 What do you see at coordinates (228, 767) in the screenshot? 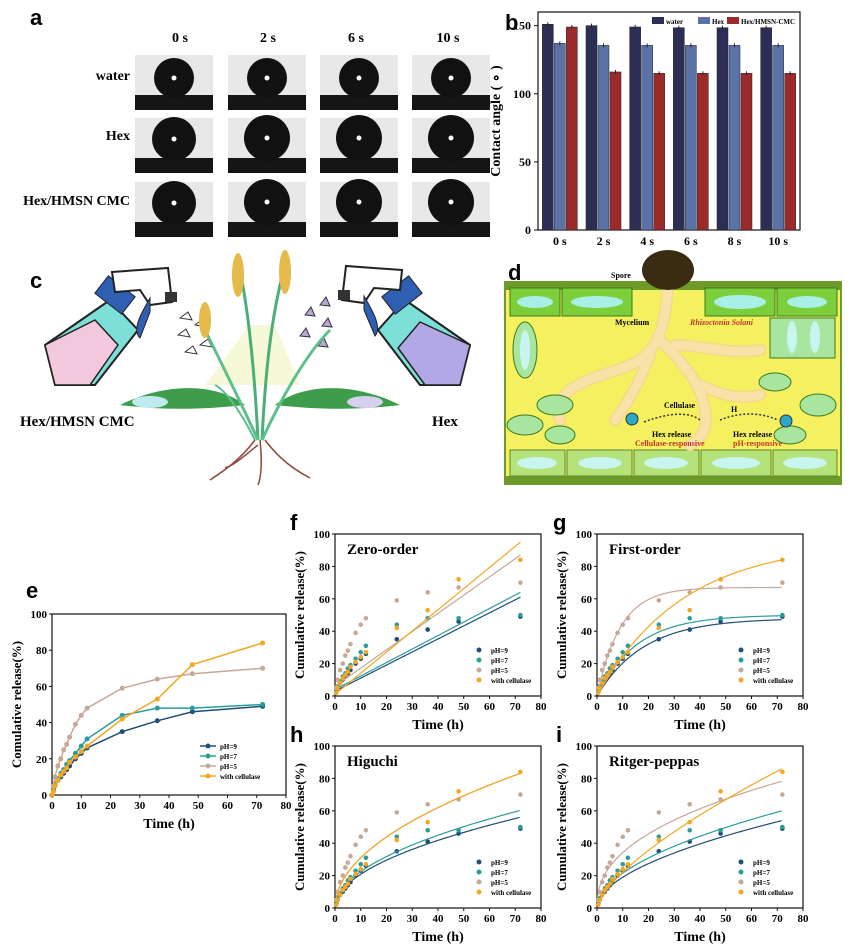
I see `legend-label: pH=5` at bounding box center [228, 767].